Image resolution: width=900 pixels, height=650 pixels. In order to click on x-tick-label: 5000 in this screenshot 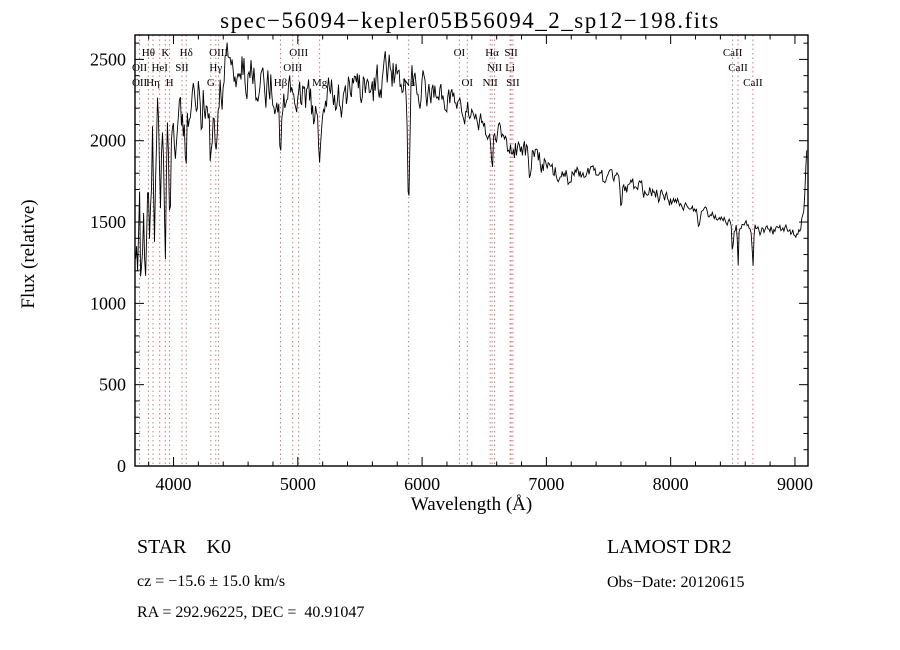, I will do `click(298, 484)`.